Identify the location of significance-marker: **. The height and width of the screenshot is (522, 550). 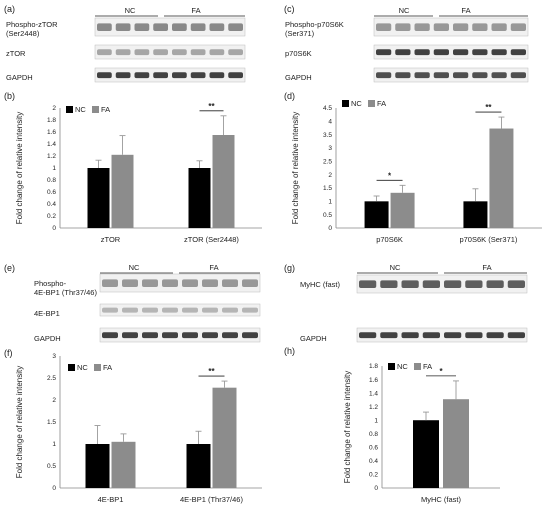
(211, 371).